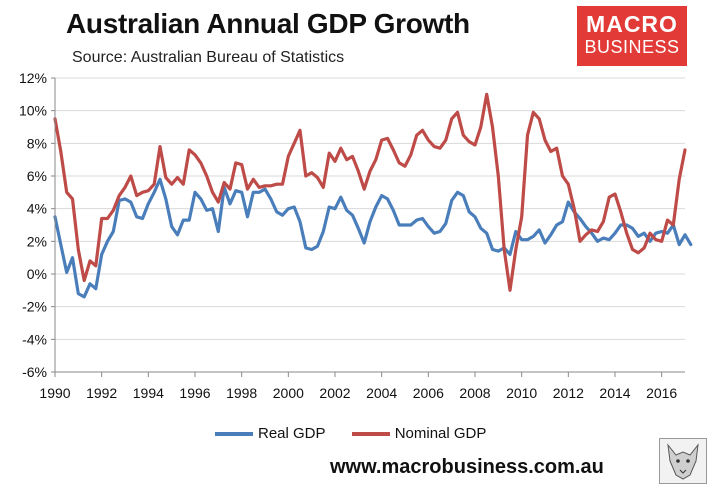 Image resolution: width=709 pixels, height=490 pixels. I want to click on x-tick-label: 1992, so click(101, 393).